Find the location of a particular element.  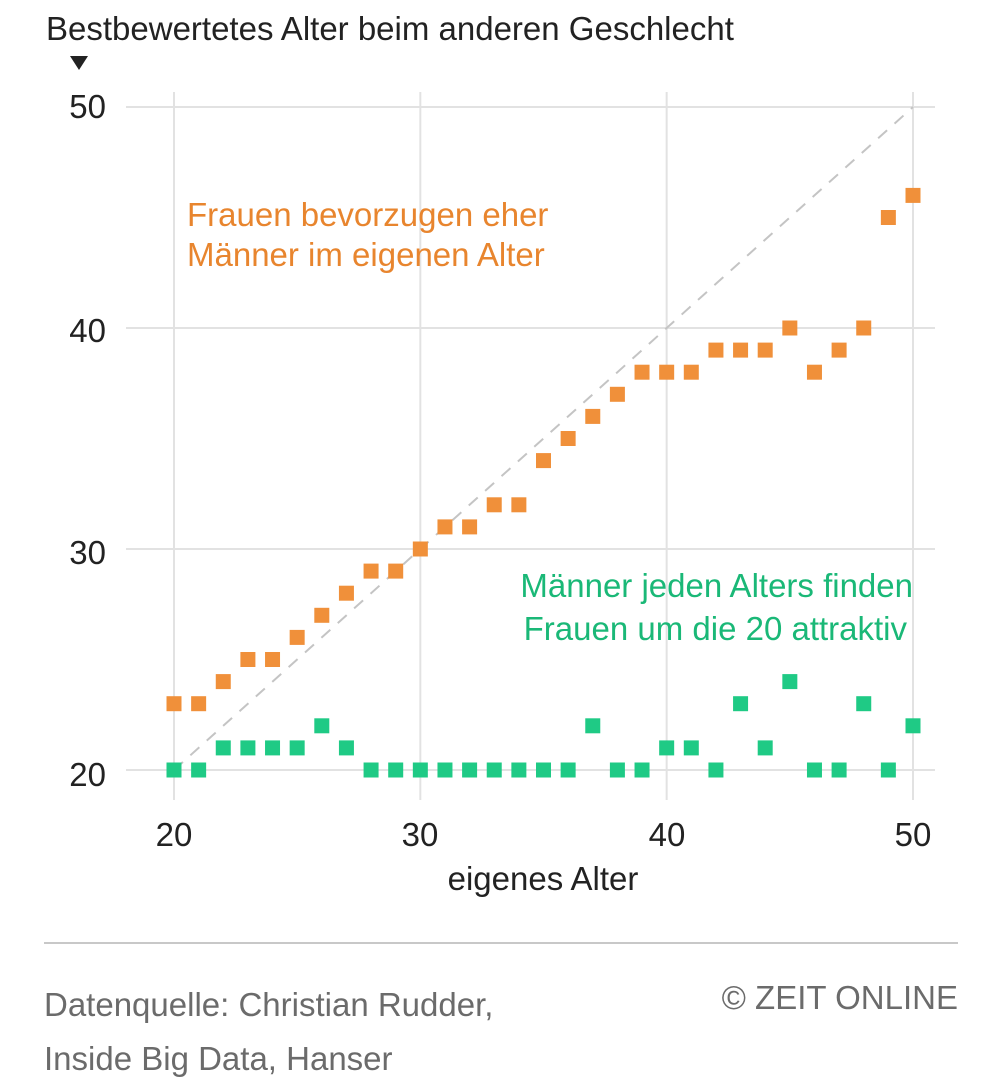

x-tick-label: 50 is located at coordinates (913, 834).